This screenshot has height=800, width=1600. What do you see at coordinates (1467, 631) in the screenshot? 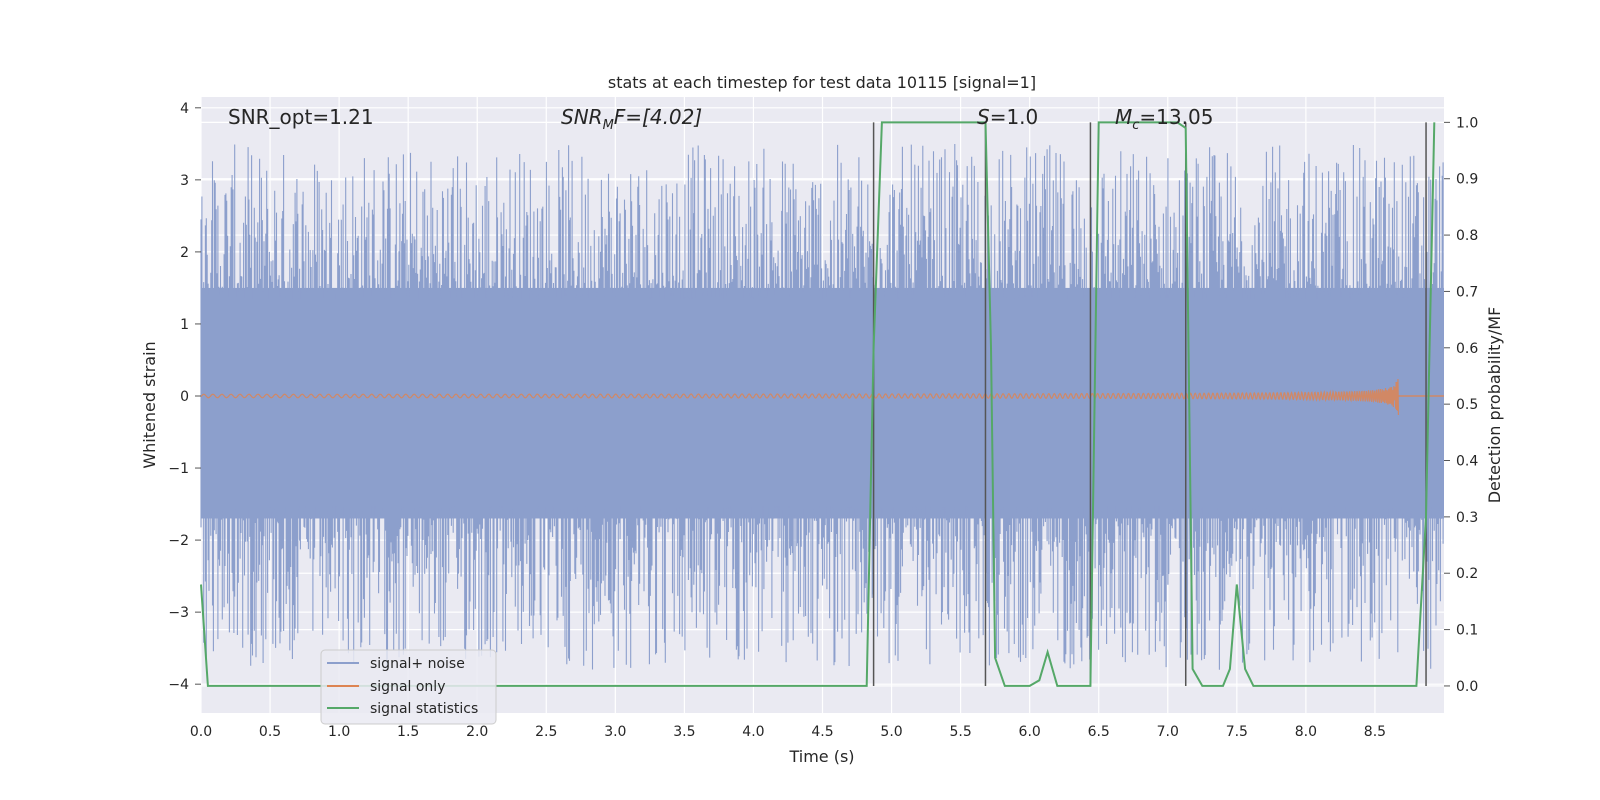
I see `y2-tick-label: 0.1` at bounding box center [1467, 631].